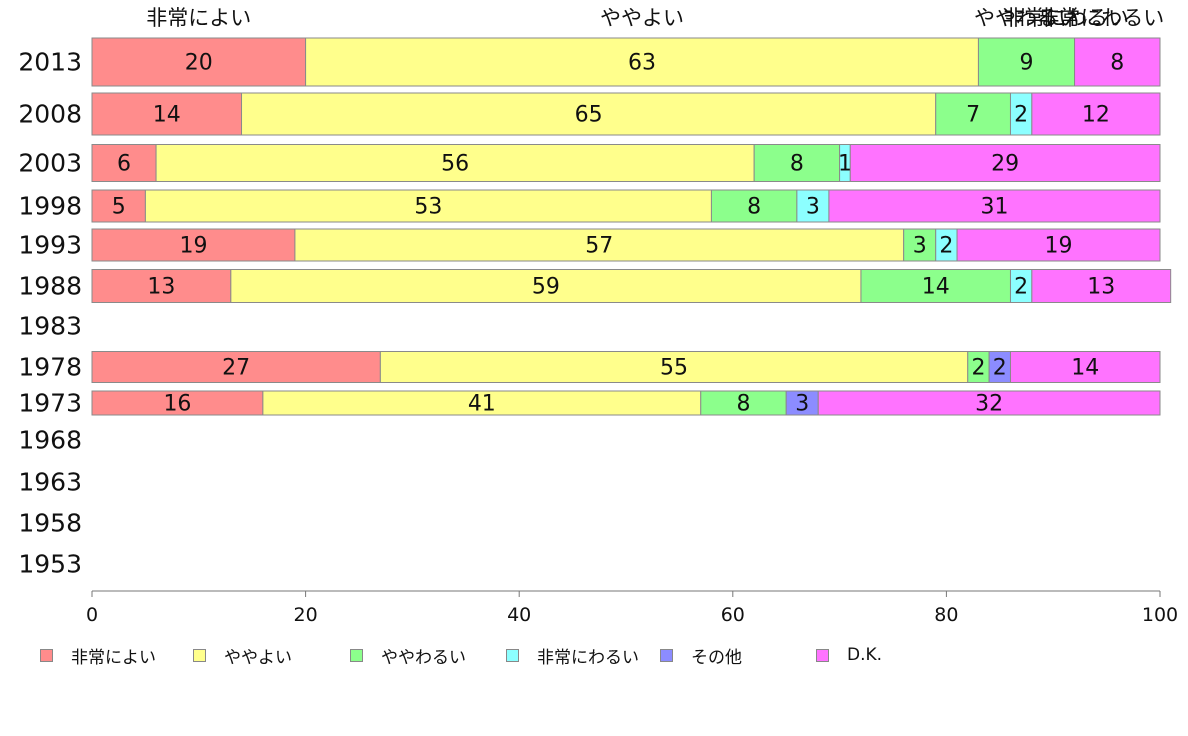  I want to click on data-label-1993-5: 19, so click(1059, 246).